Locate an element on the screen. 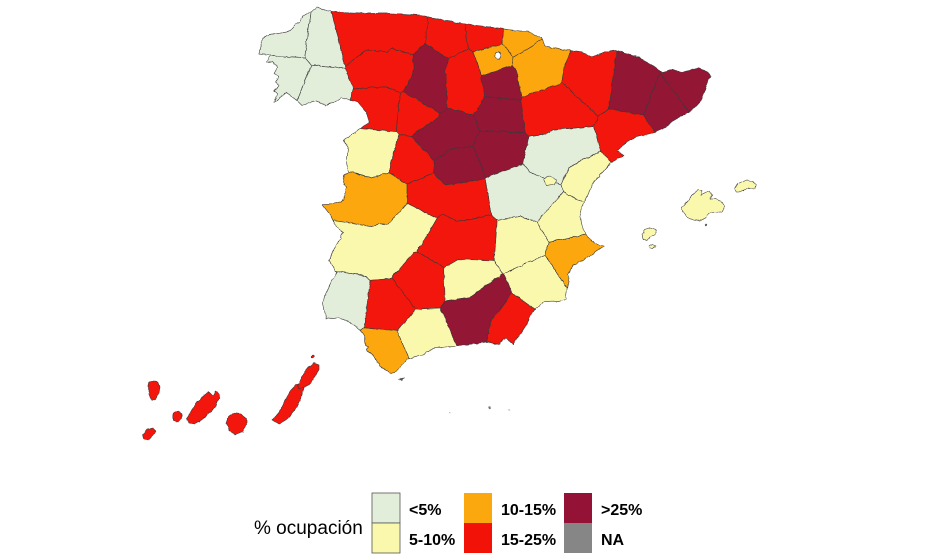 This screenshot has width=940, height=558. svg-text: 15-25% is located at coordinates (528, 540).